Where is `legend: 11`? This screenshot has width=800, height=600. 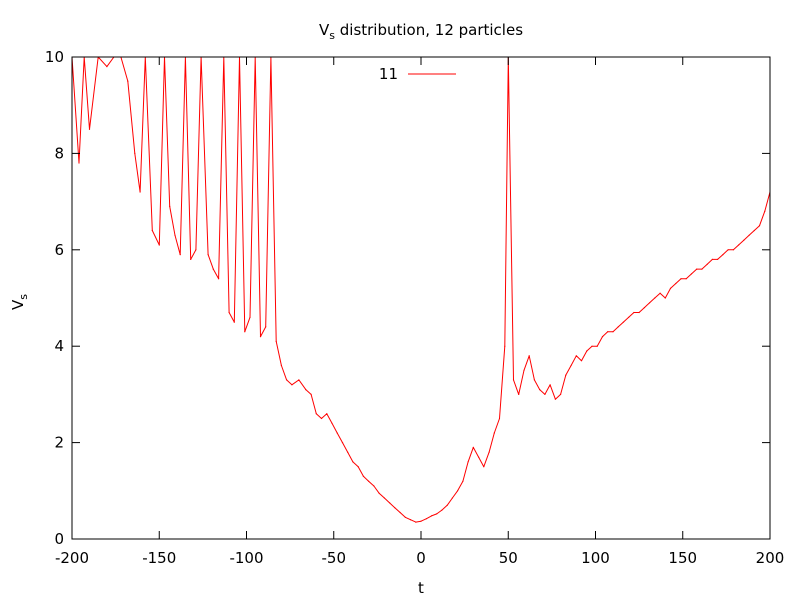 legend: 11 is located at coordinates (417, 74).